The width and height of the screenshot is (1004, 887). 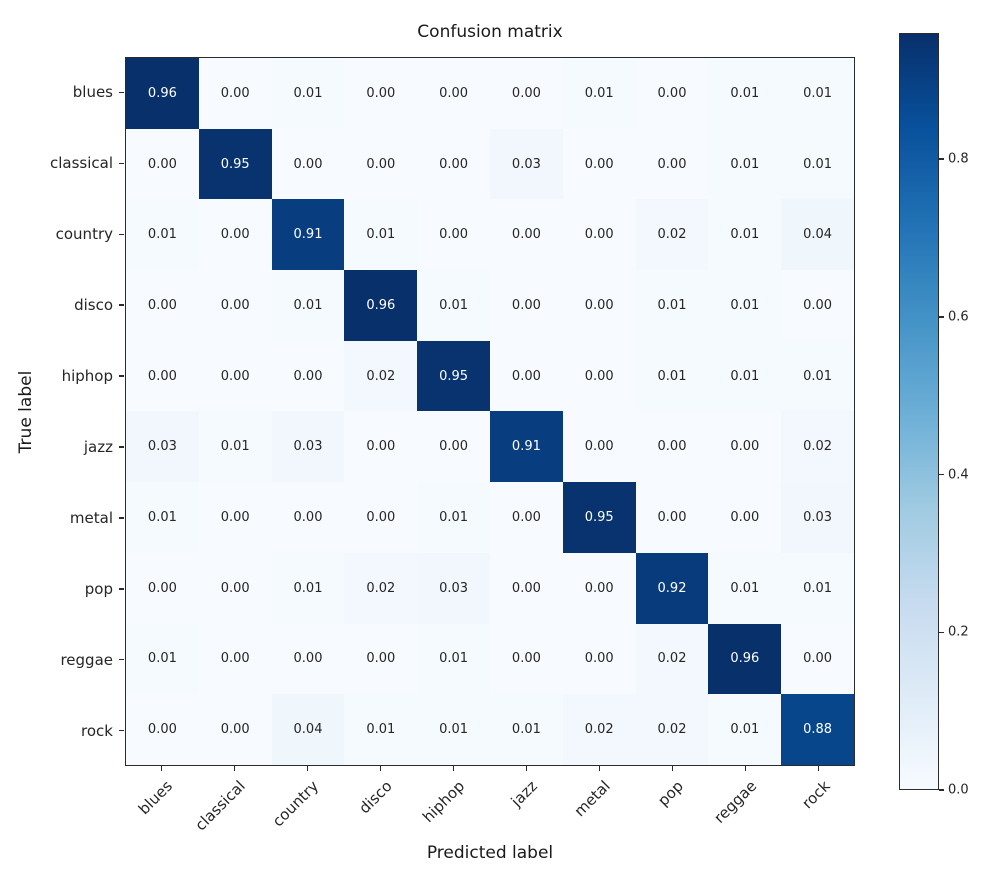 What do you see at coordinates (235, 305) in the screenshot?
I see `matrix-cell-disco-classical: 0.00` at bounding box center [235, 305].